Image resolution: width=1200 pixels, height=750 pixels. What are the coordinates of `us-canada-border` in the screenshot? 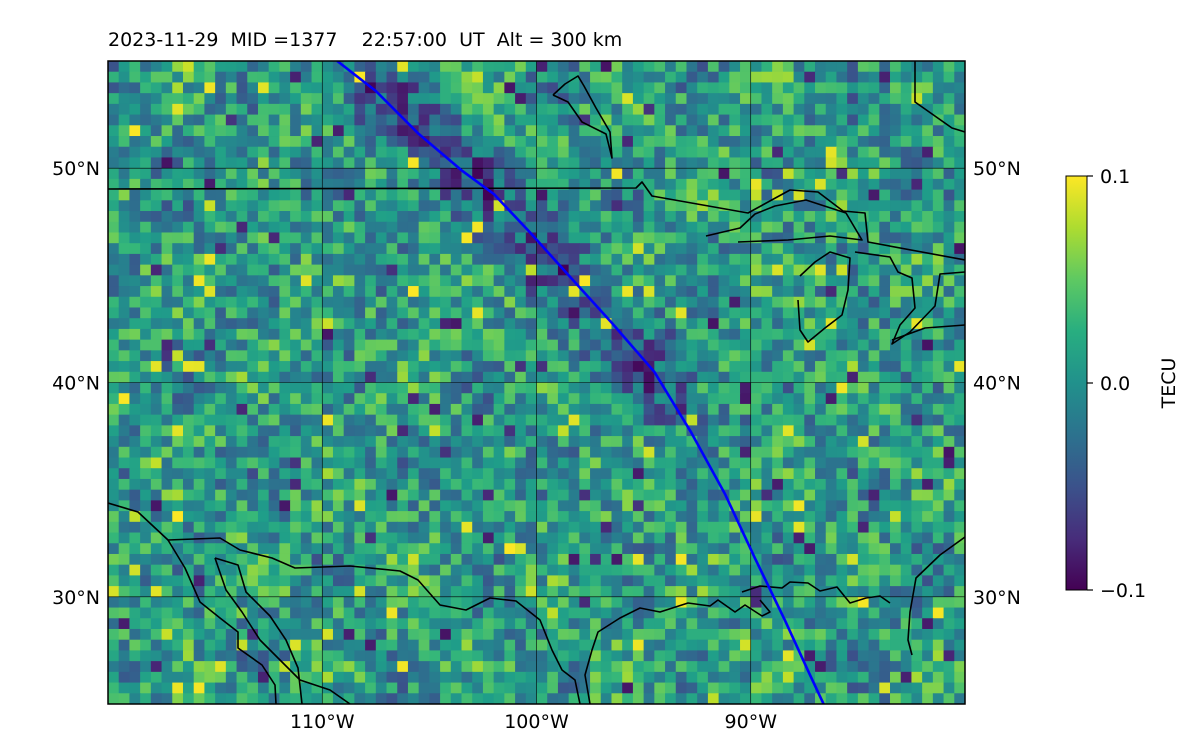 It's located at (536, 221).